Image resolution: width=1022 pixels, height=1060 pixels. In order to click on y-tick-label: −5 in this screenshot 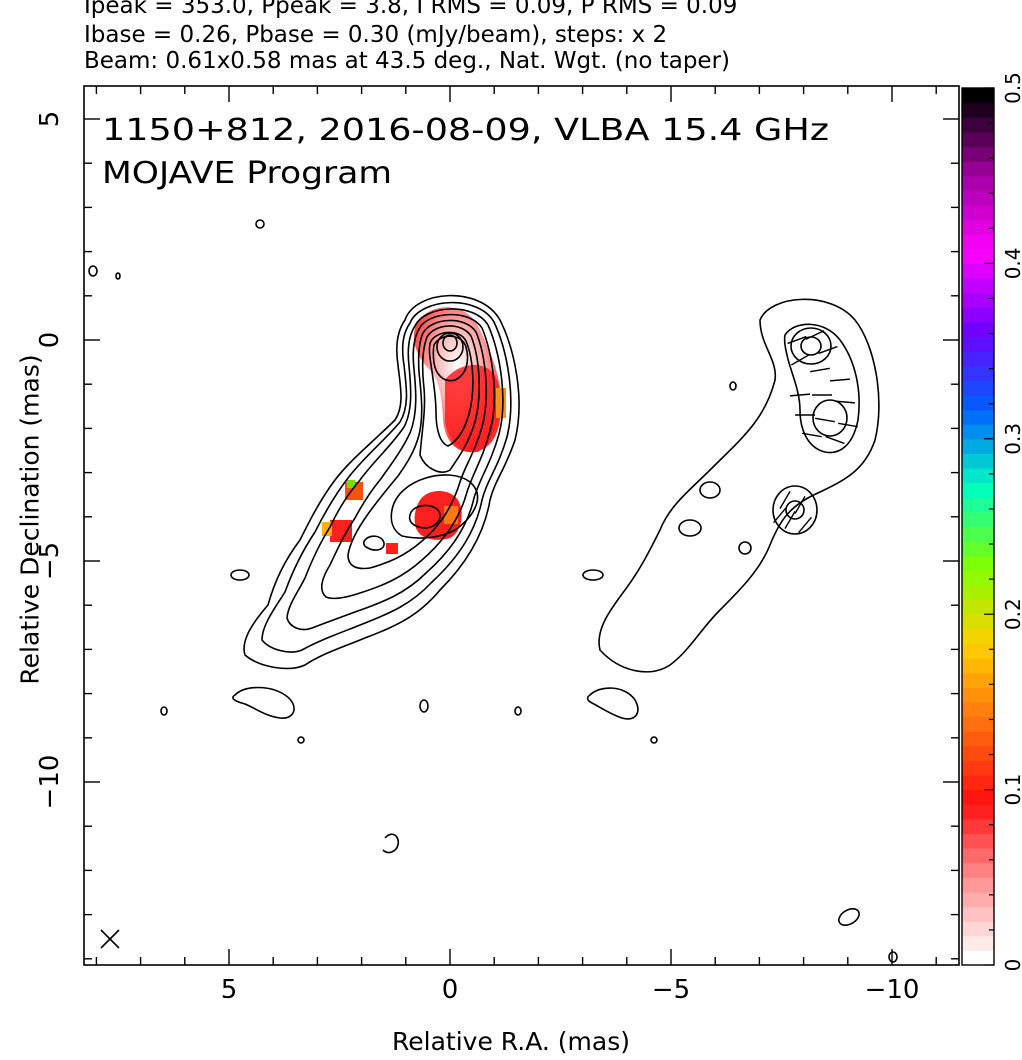, I will do `click(50, 561)`.